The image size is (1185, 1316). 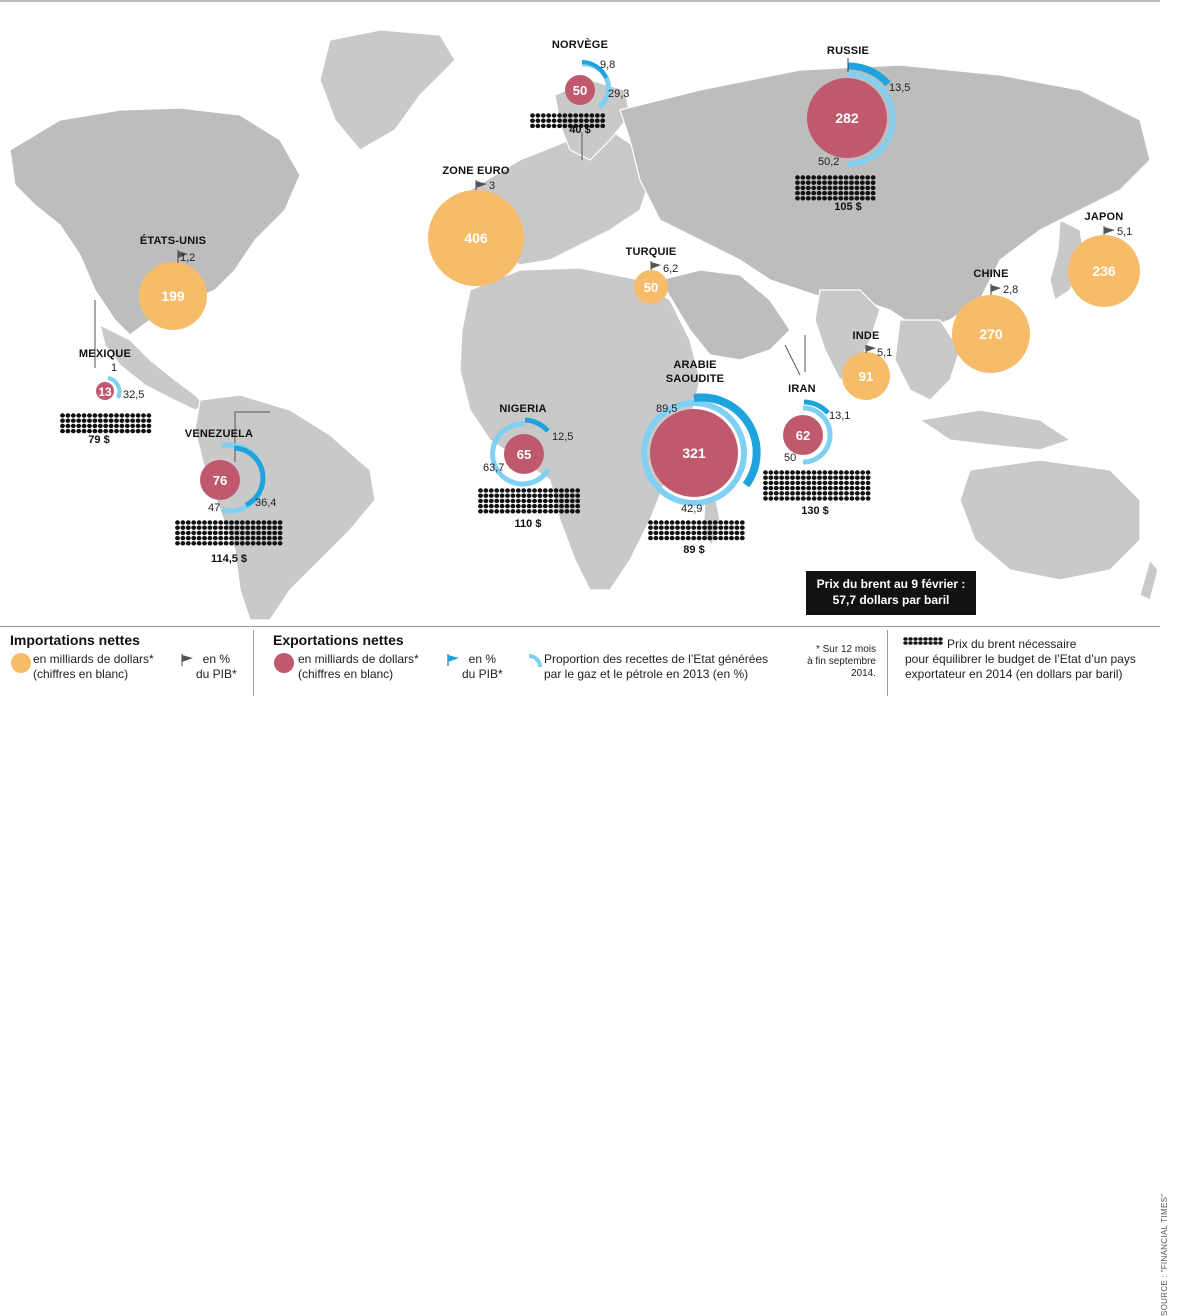 What do you see at coordinates (173, 282) in the screenshot?
I see `importer-etats-unis: 199 ÉTATS-UNIS 1,2` at bounding box center [173, 282].